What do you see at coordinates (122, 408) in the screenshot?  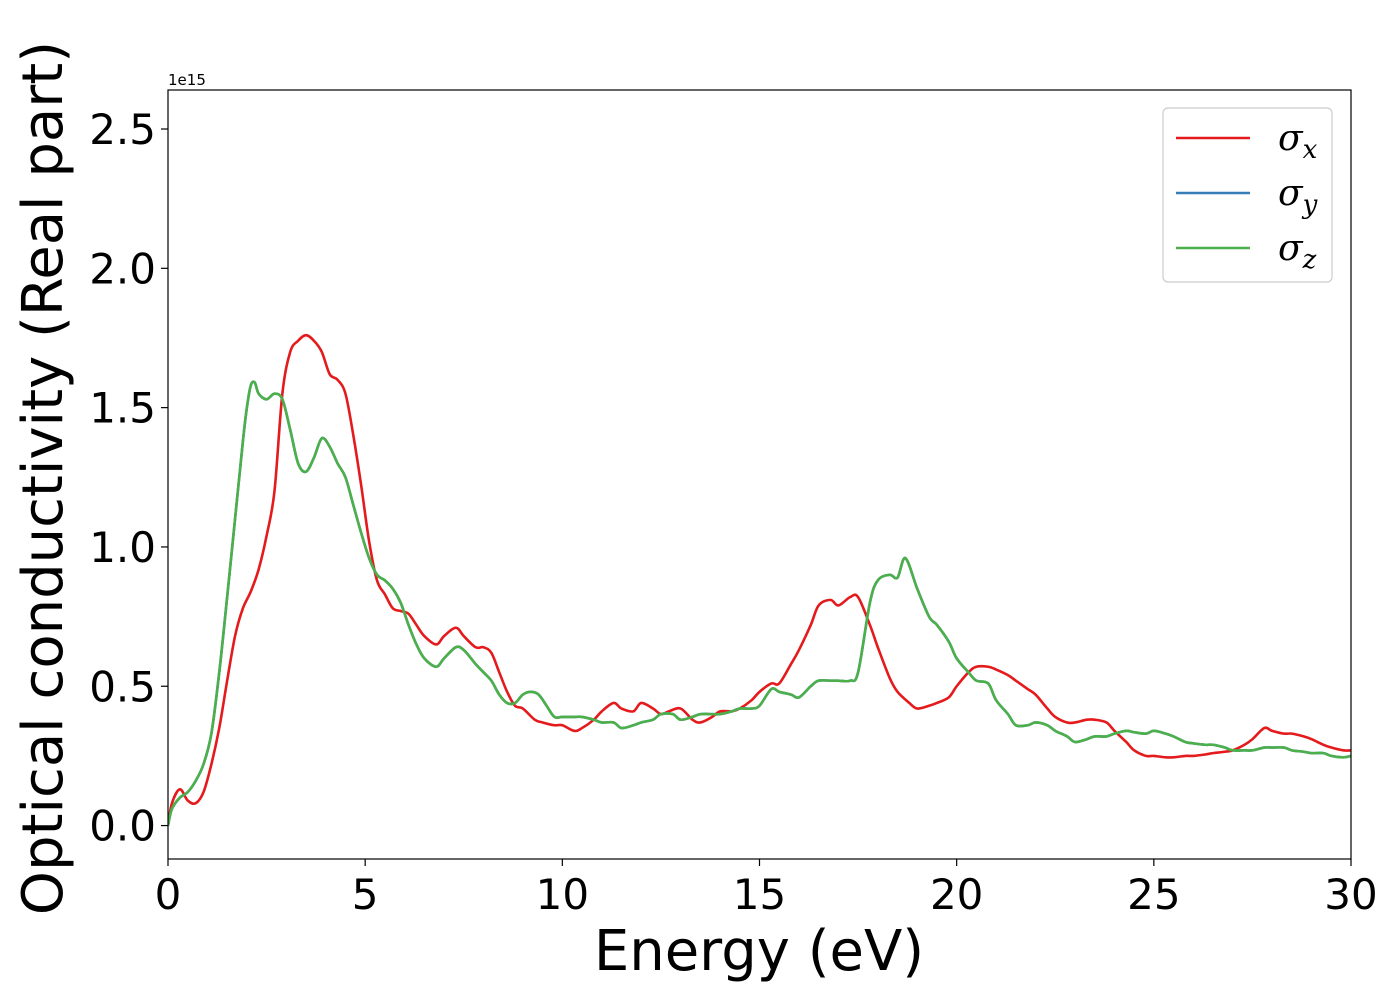 I see `y-tick-label: 1.5` at bounding box center [122, 408].